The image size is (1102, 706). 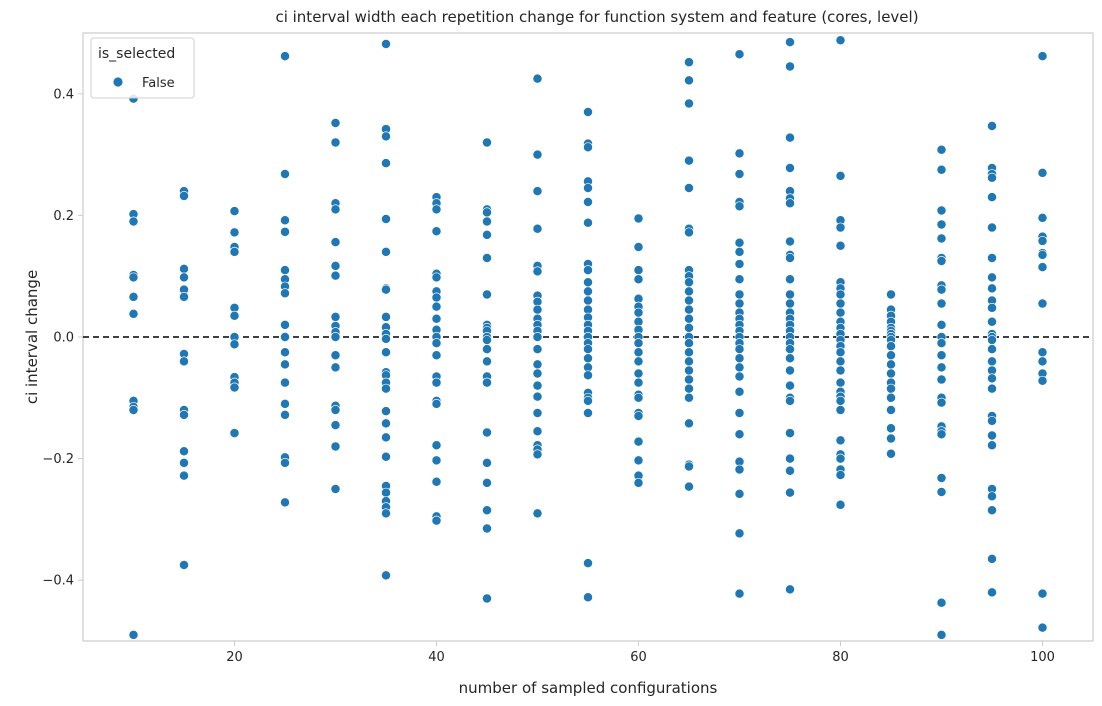 I want to click on x-axis: 20 40 60 80 100, so click(x=640, y=653).